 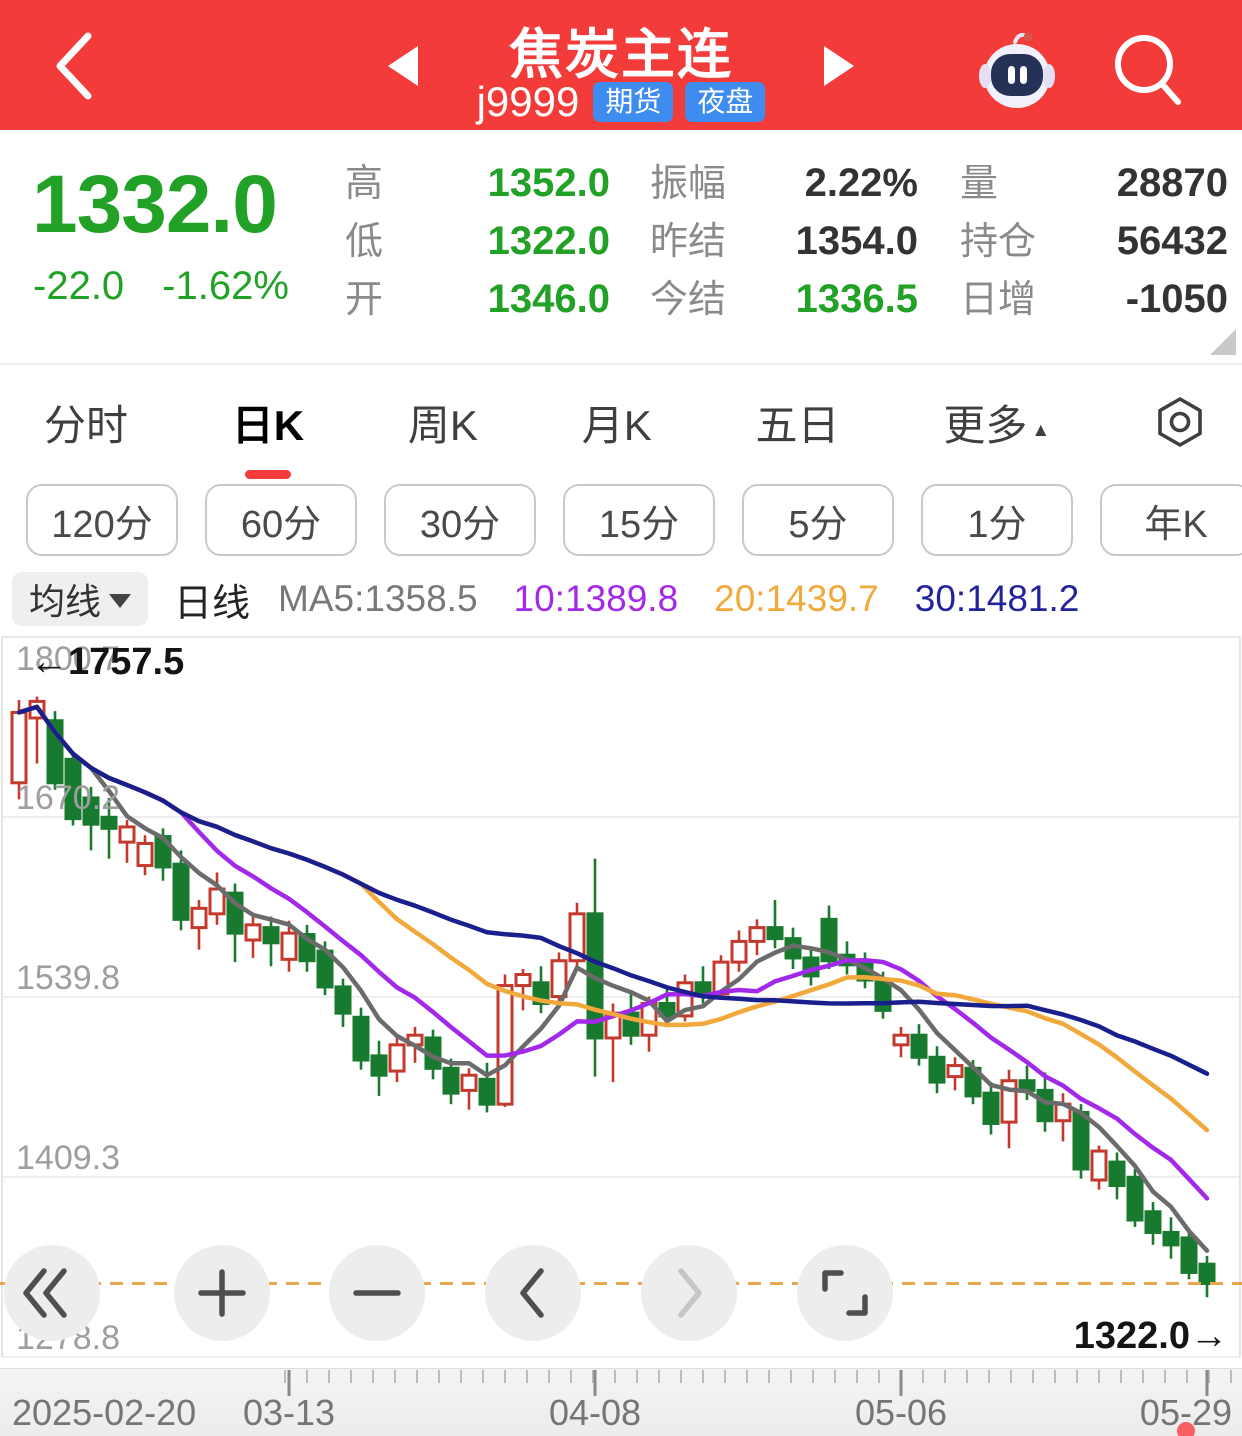 What do you see at coordinates (442, 425) in the screenshot?
I see `tab-周K: 周K` at bounding box center [442, 425].